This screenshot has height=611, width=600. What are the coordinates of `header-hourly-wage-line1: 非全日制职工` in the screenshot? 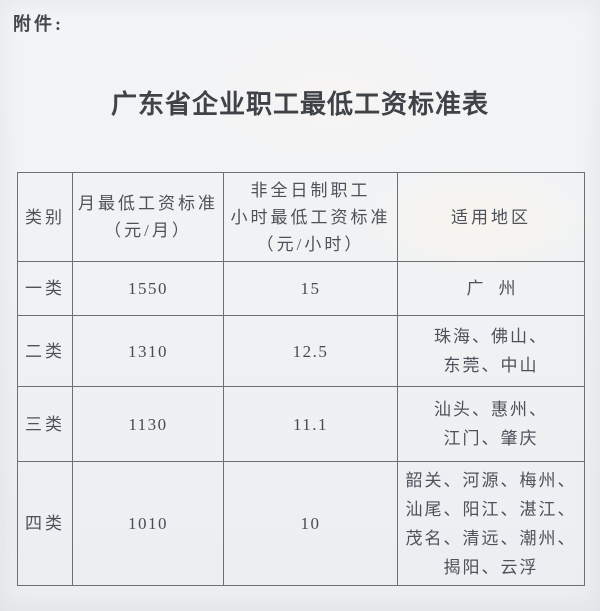 It's located at (310, 190).